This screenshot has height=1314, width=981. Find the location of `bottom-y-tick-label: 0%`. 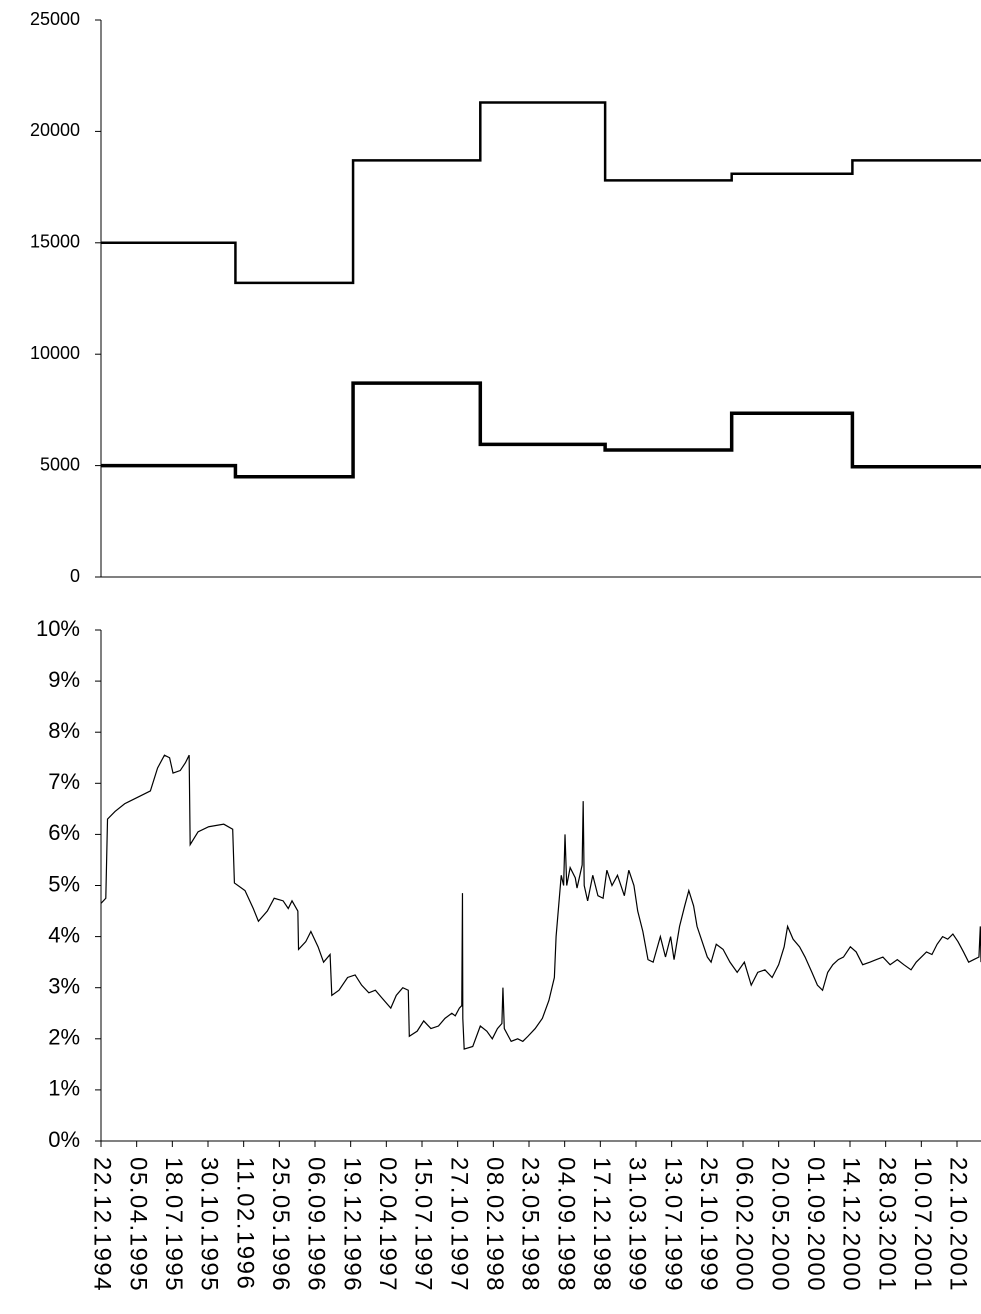

bottom-y-tick-label: 0% is located at coordinates (64, 1139).